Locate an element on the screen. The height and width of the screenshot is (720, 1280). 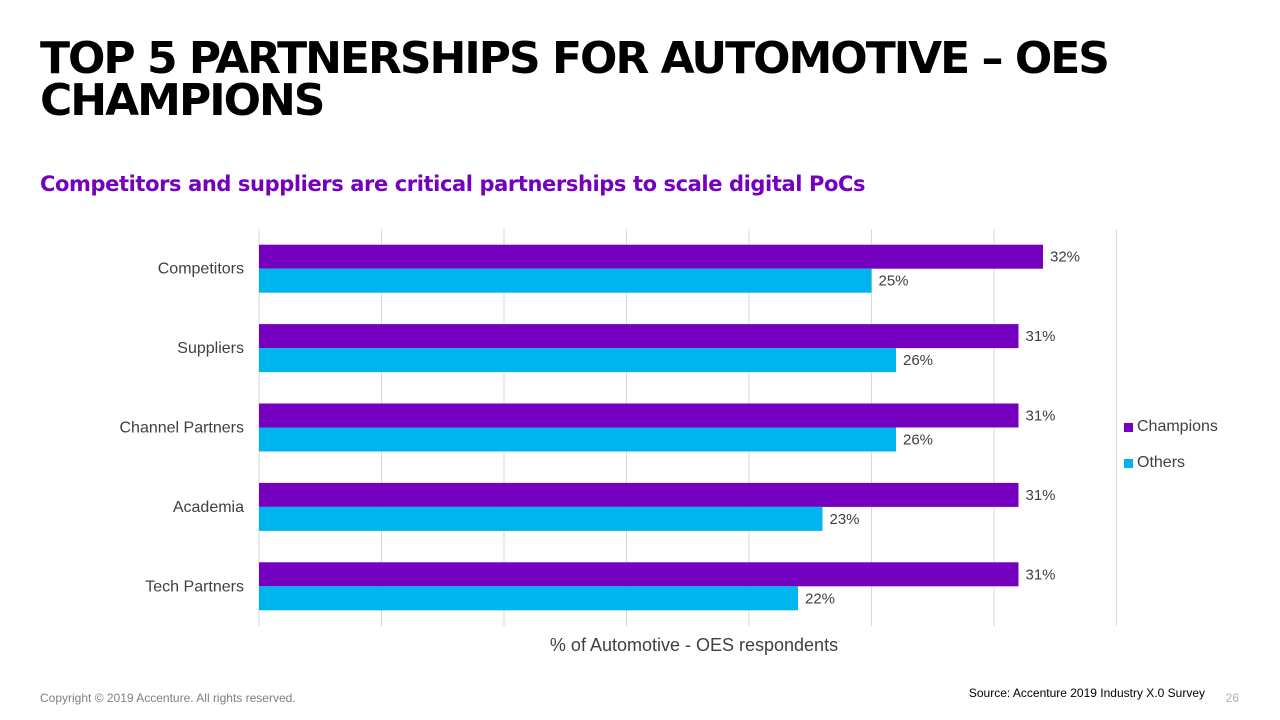
legend-label-others: Others is located at coordinates (1161, 462).